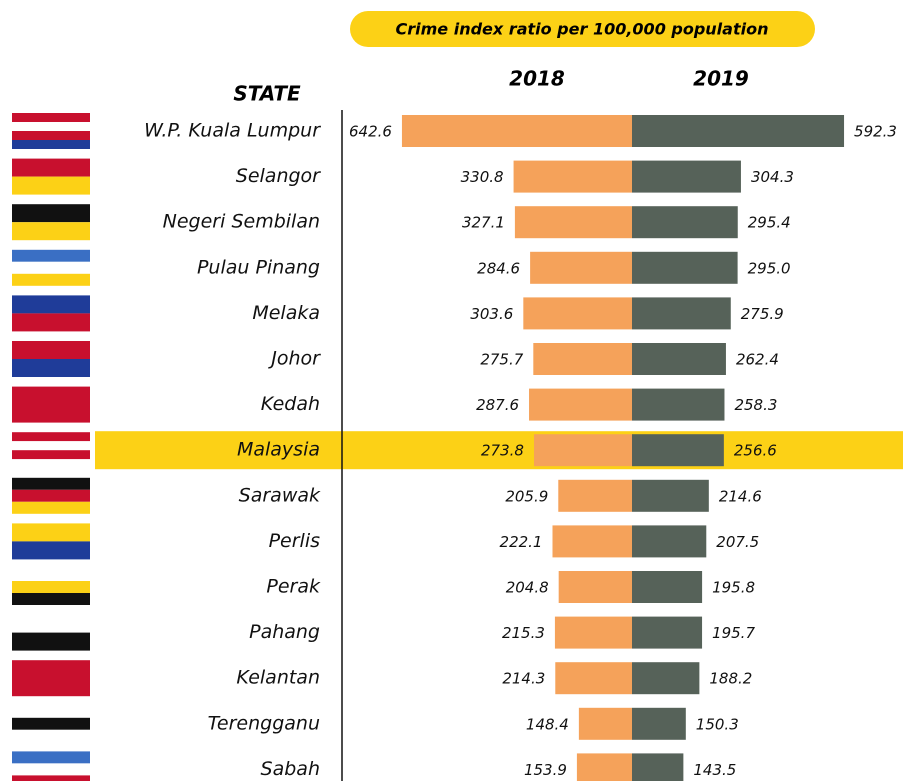 The image size is (903, 781). I want to click on value-label: 143.5, so click(714, 770).